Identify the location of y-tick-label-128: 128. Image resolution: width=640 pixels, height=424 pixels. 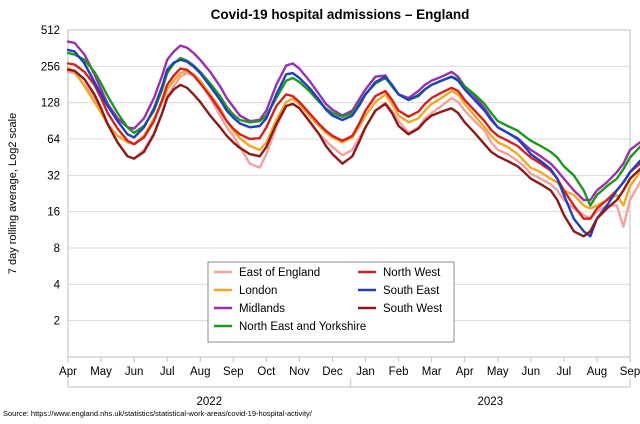
(50, 104).